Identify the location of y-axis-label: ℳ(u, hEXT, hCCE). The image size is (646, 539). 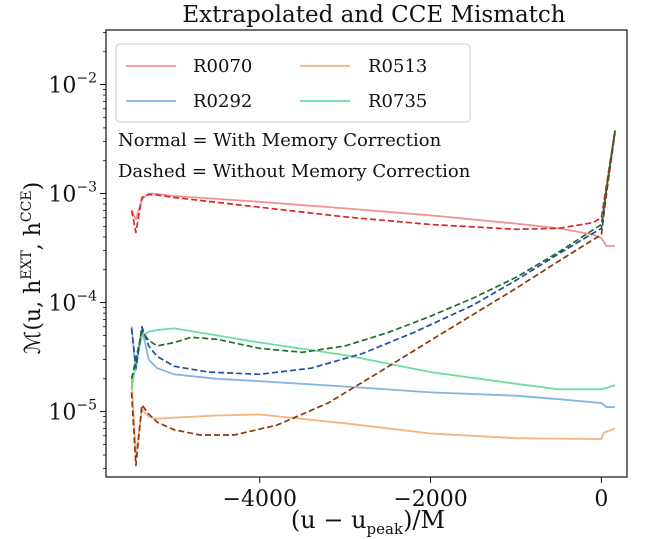
(32, 268).